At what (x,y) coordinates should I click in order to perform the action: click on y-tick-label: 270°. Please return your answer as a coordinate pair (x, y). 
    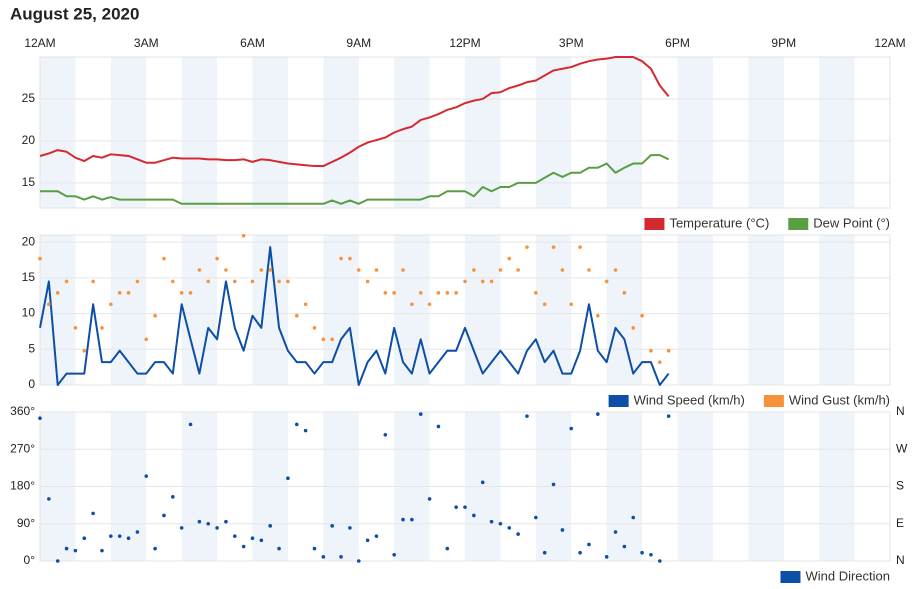
    Looking at the image, I should click on (22, 448).